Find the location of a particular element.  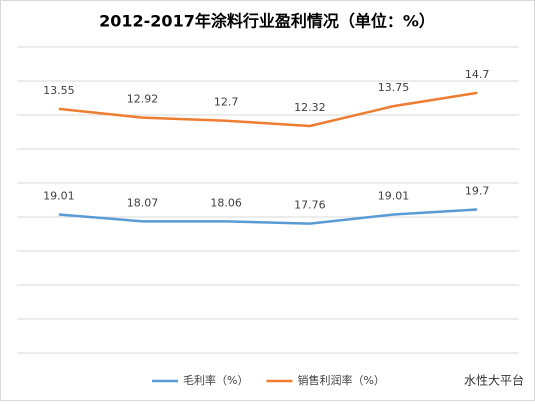

data-label: 12.7 is located at coordinates (226, 102).